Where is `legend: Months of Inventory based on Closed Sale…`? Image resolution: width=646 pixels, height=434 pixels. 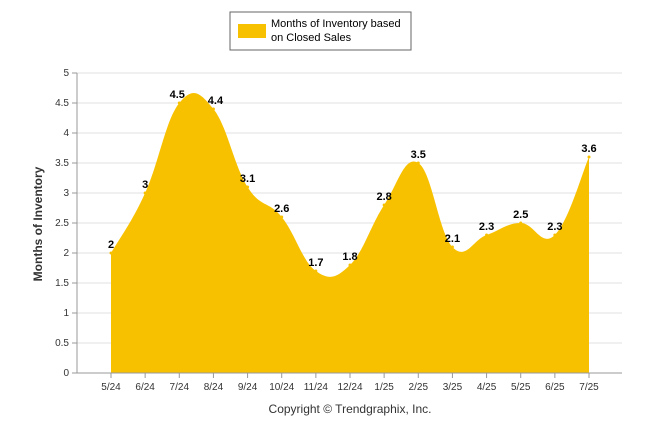
legend: Months of Inventory based on Closed Sale… is located at coordinates (320, 31).